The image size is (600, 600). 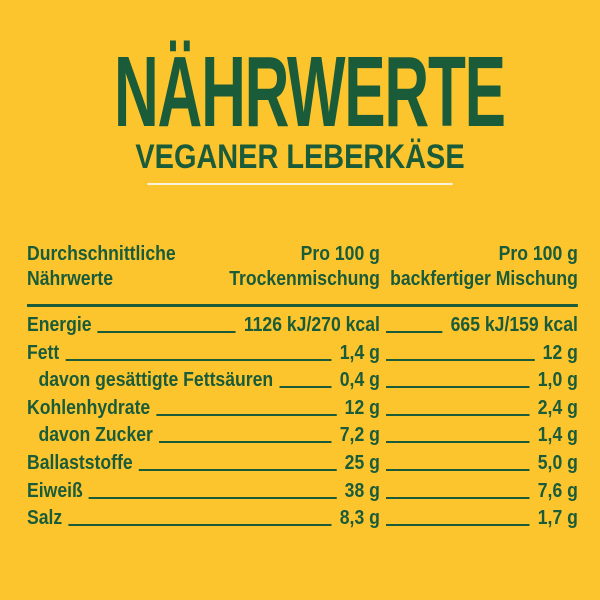 What do you see at coordinates (156, 380) in the screenshot?
I see `row-label: davon gesättigte Fettsäuren` at bounding box center [156, 380].